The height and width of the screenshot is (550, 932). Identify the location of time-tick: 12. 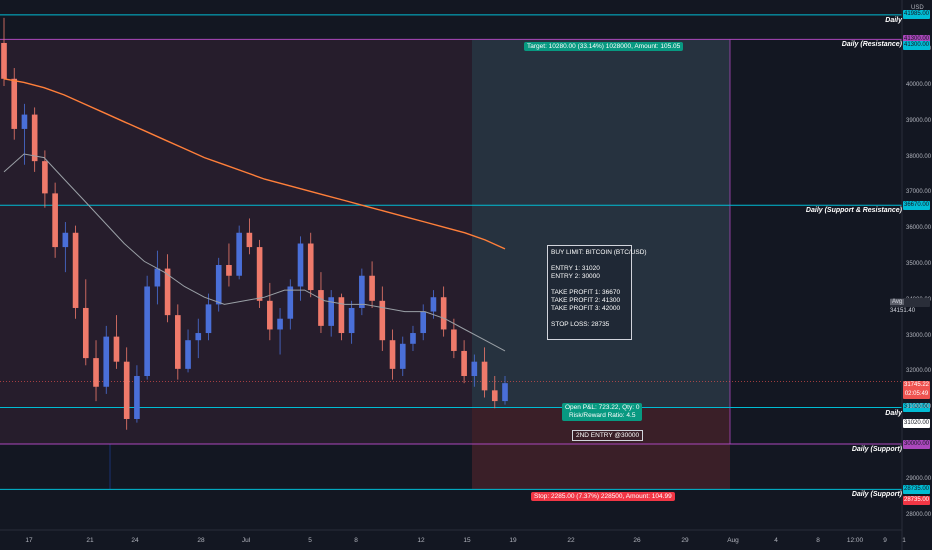
(421, 540).